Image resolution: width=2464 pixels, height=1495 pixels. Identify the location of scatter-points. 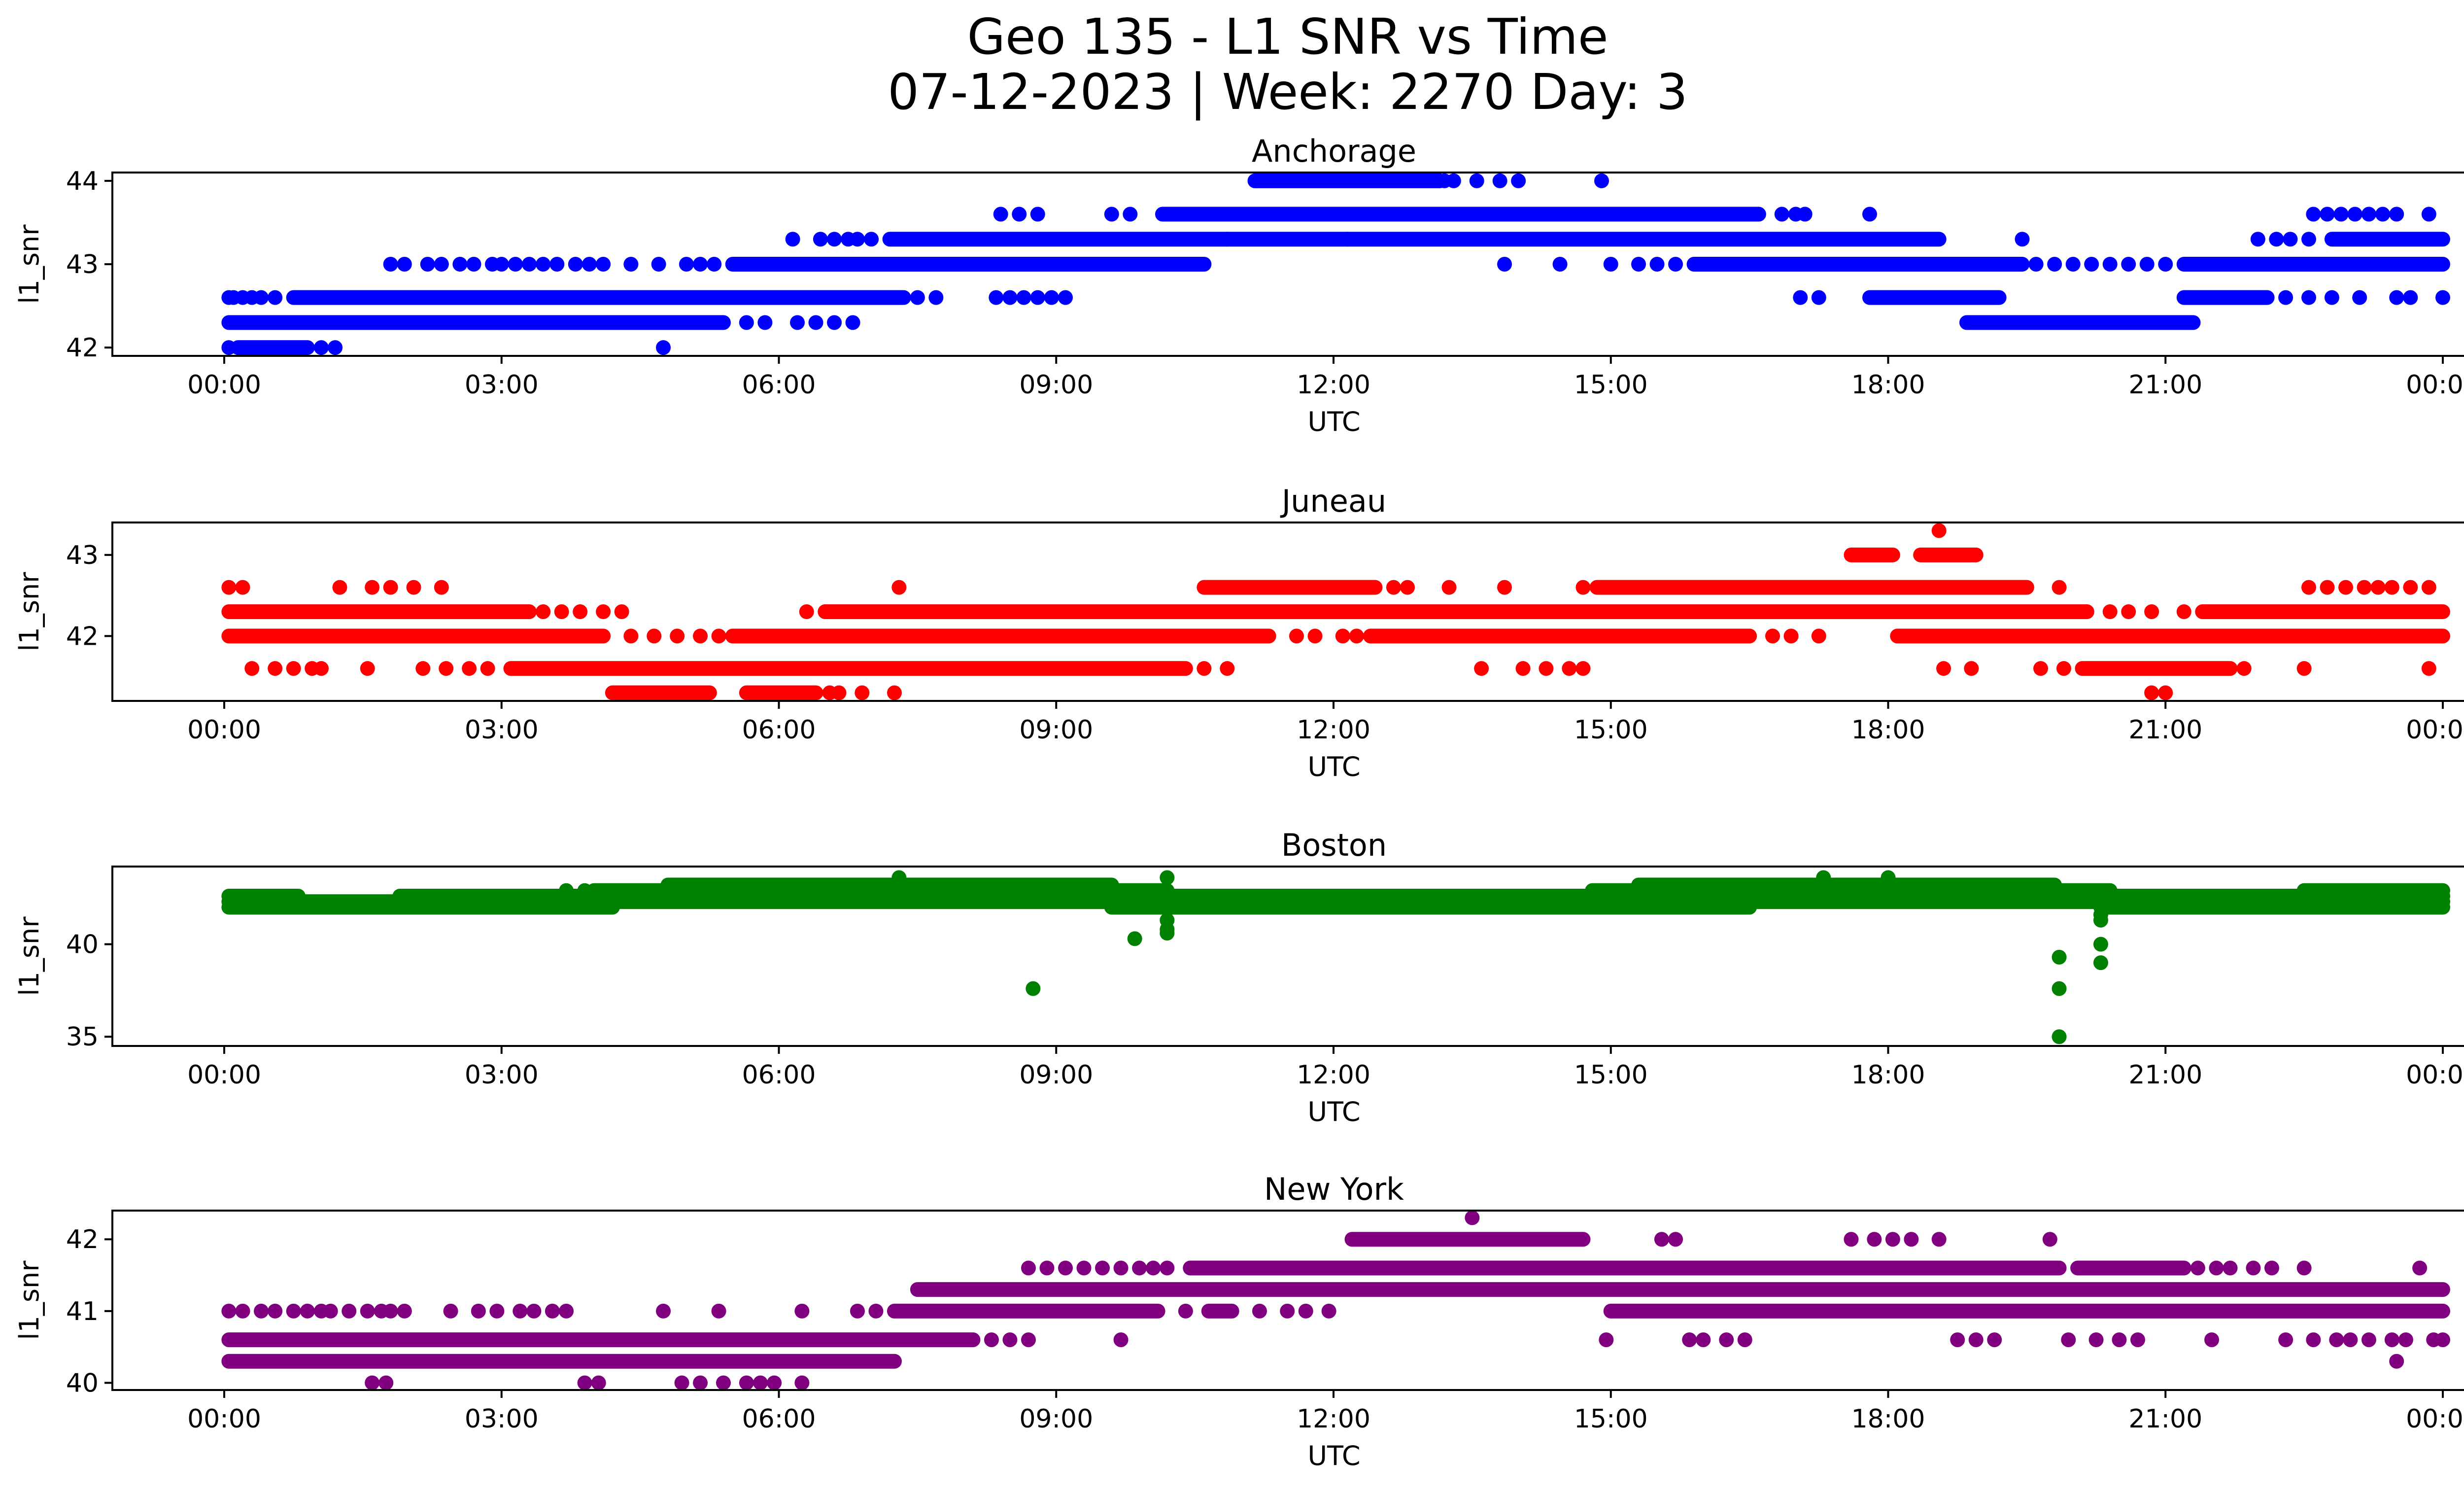
(1335, 957).